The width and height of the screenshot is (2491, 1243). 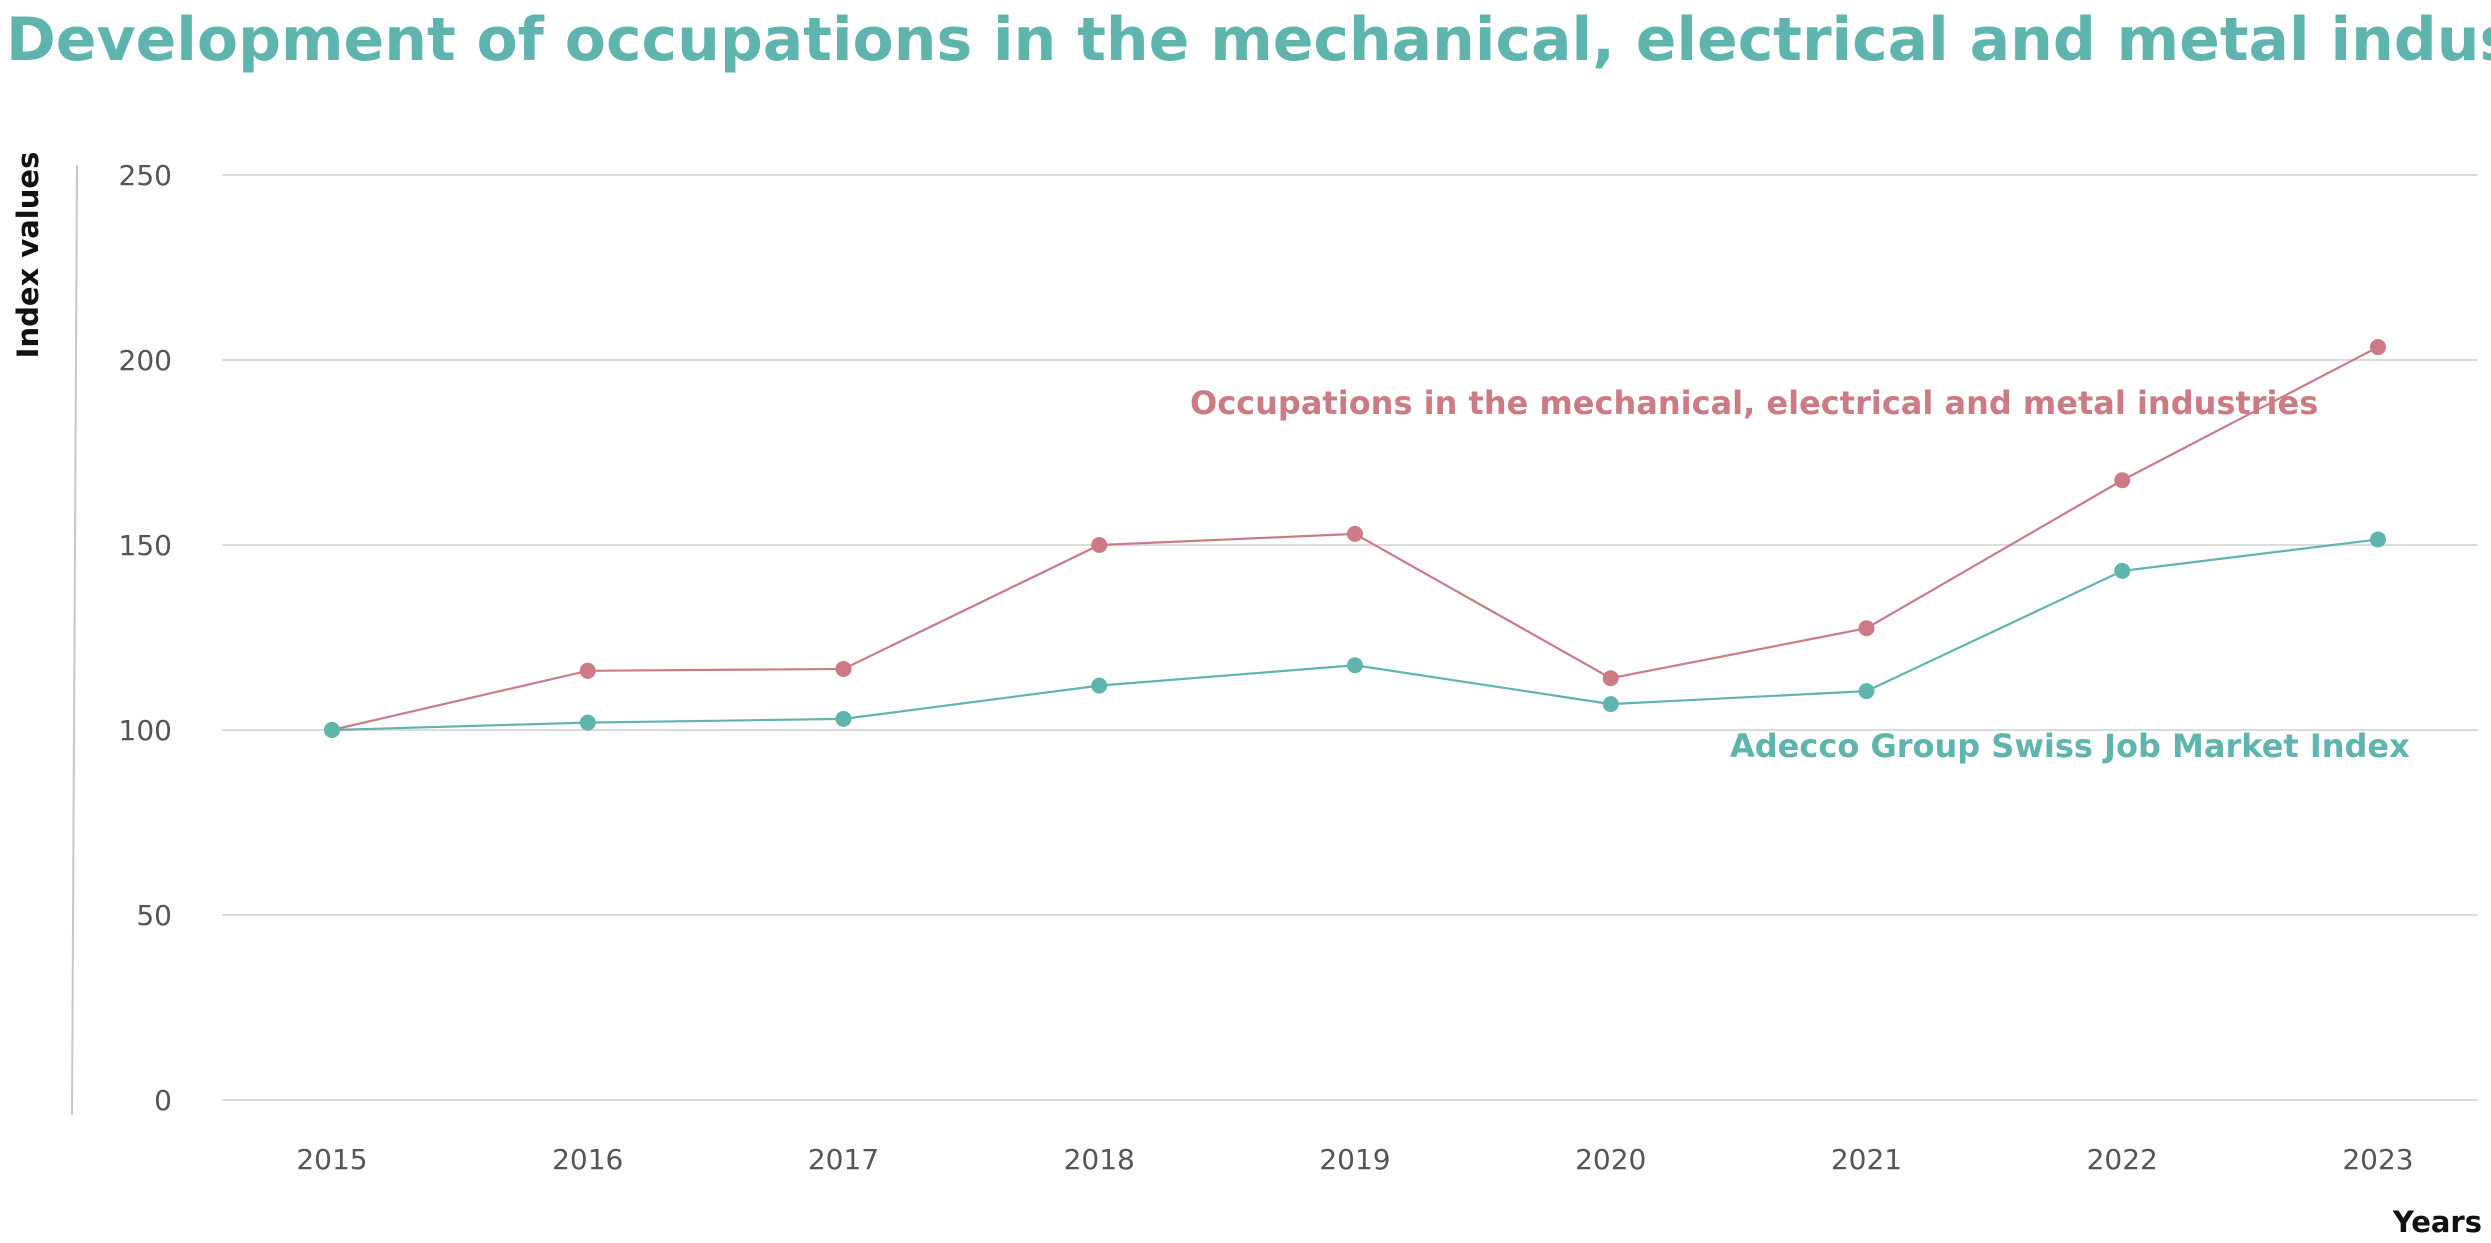 What do you see at coordinates (587, 670) in the screenshot?
I see `data-point-series-0-2016` at bounding box center [587, 670].